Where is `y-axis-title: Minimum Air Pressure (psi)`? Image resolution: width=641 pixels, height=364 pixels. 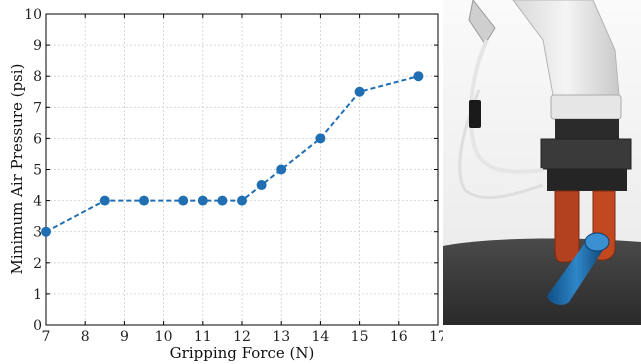 y-axis-title: Minimum Air Pressure (psi) is located at coordinates (17, 169).